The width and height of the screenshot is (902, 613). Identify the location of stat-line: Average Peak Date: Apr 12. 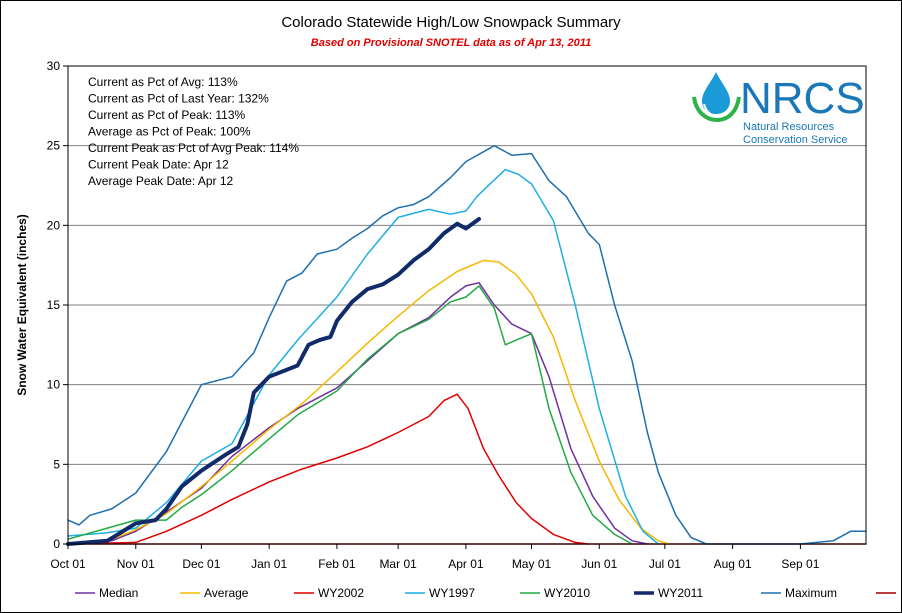
(161, 181).